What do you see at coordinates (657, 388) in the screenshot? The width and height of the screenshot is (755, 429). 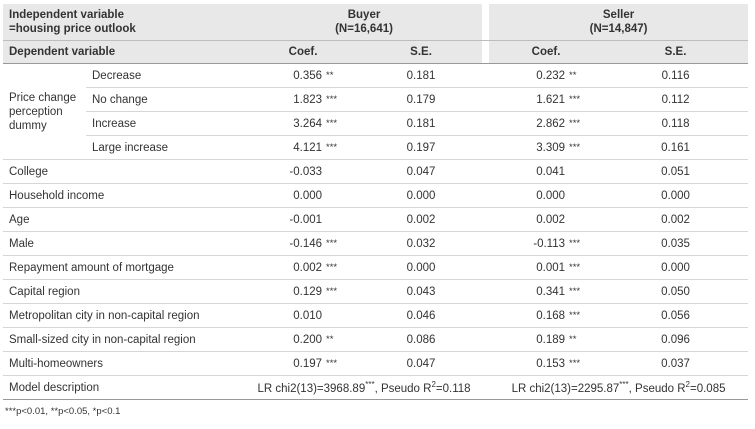 I see `seller-pseudo-r-label: , Pseudo R` at bounding box center [657, 388].